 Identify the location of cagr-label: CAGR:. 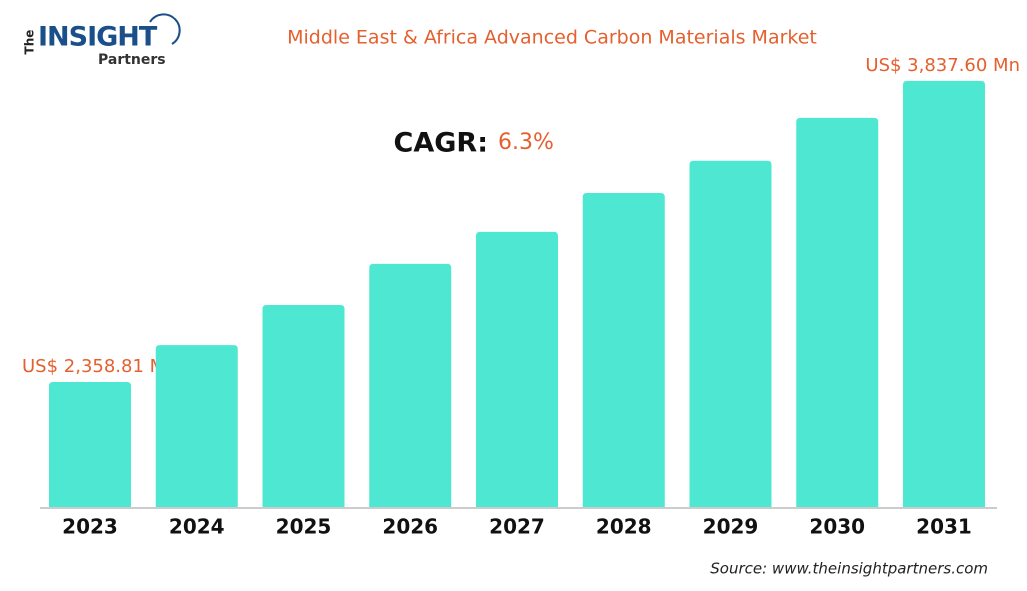
(441, 143).